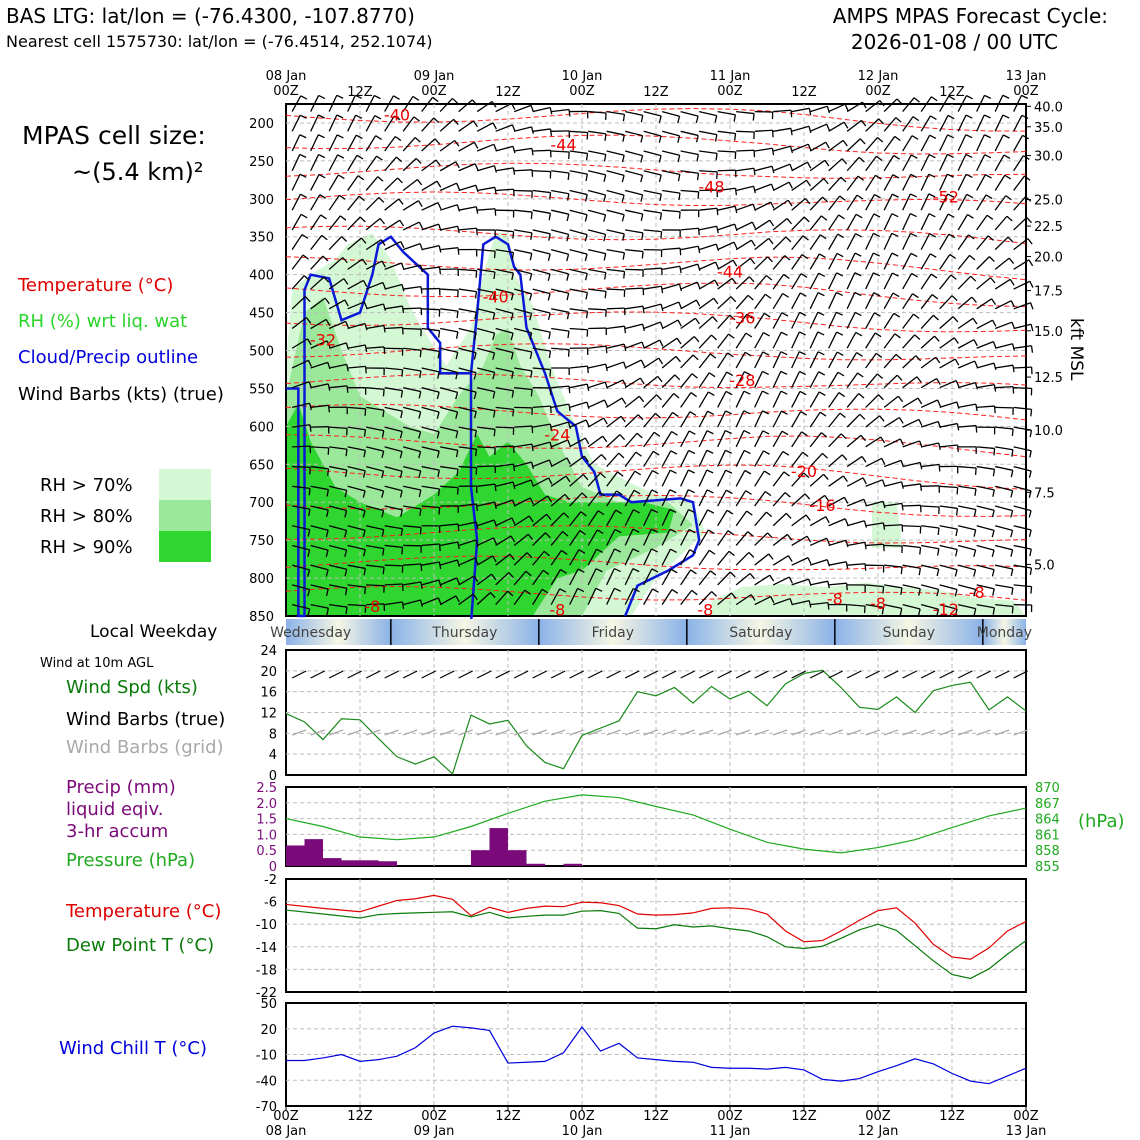 This screenshot has height=1140, width=1140. Describe the element at coordinates (612, 632) in the screenshot. I see `weekday-band` at that location.